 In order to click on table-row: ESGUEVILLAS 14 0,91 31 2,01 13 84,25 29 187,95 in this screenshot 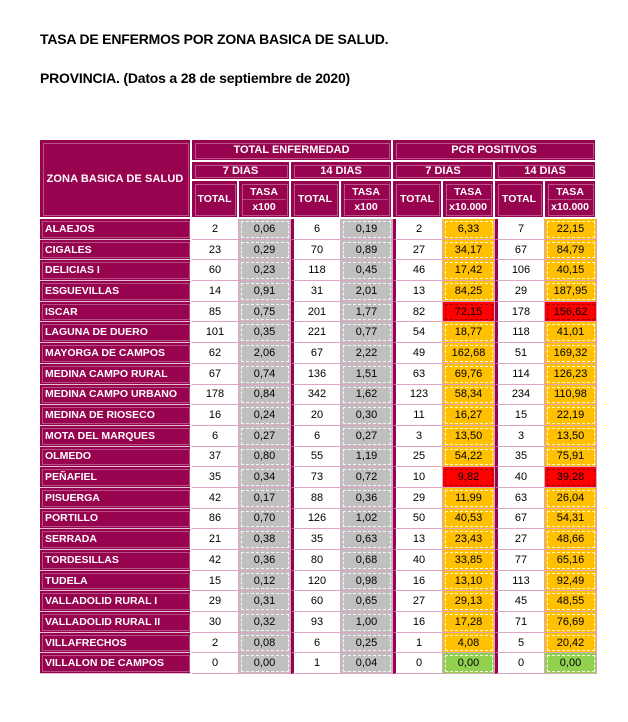, I will do `click(319, 291)`.